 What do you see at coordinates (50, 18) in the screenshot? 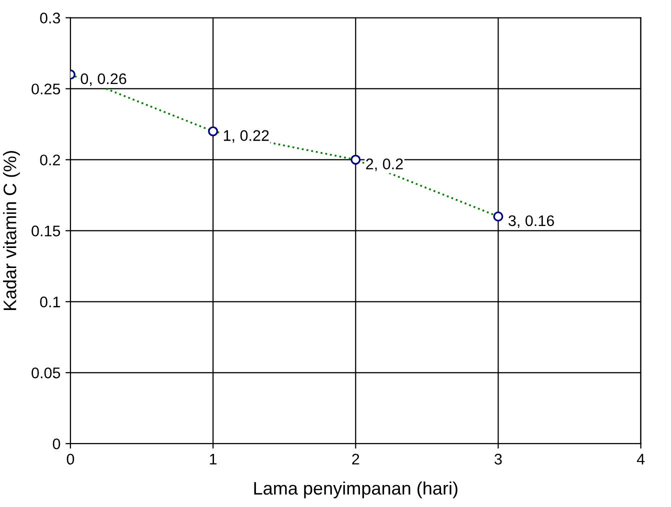
I see `y-tick-label: 0.3` at bounding box center [50, 18].